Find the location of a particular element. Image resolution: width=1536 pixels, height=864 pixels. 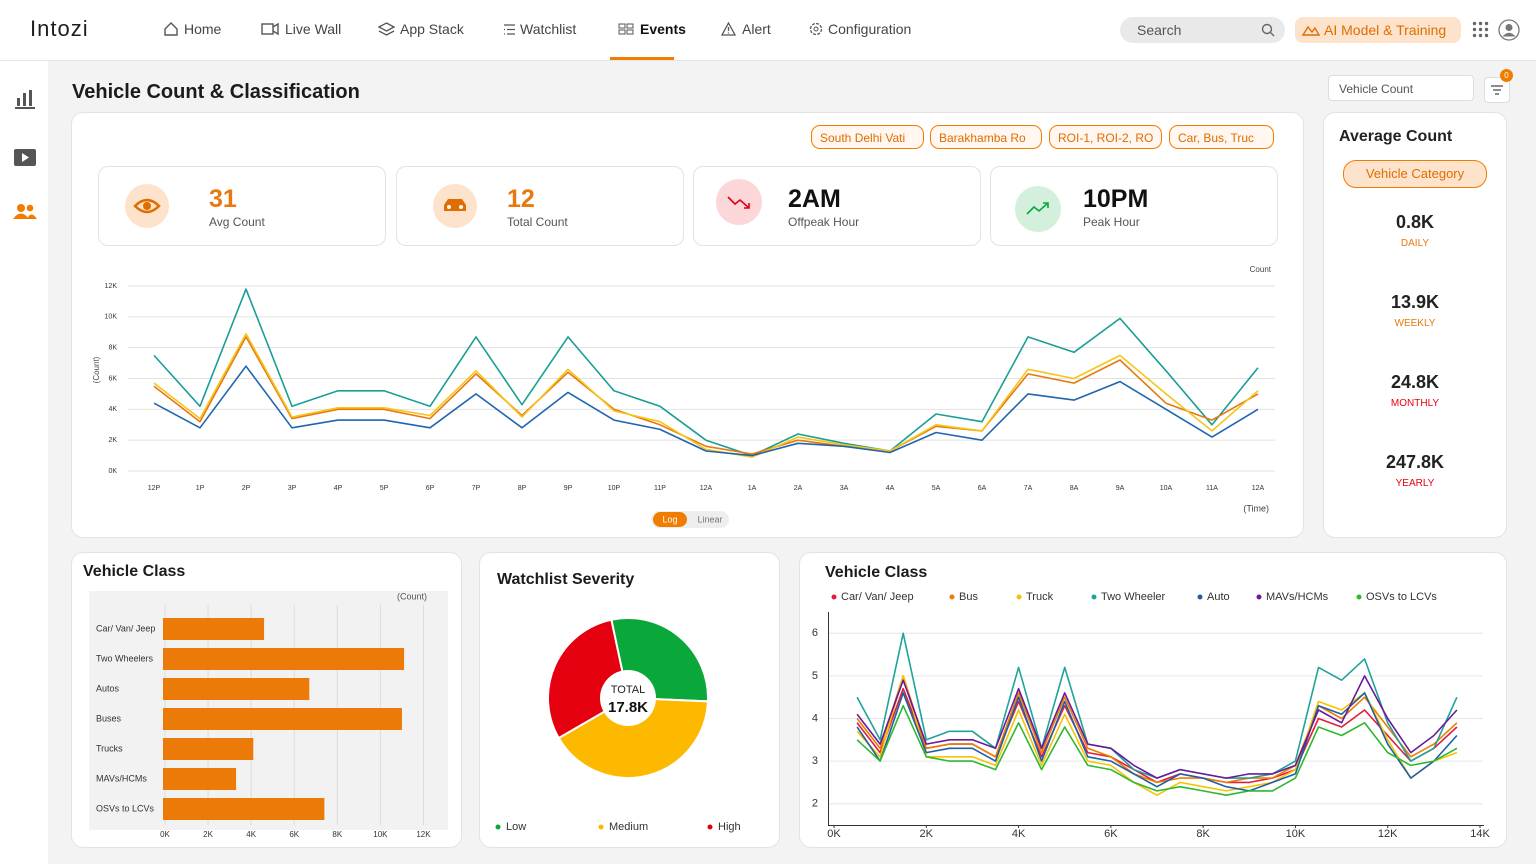

kpi-label: Offpeak Hour is located at coordinates (824, 222).